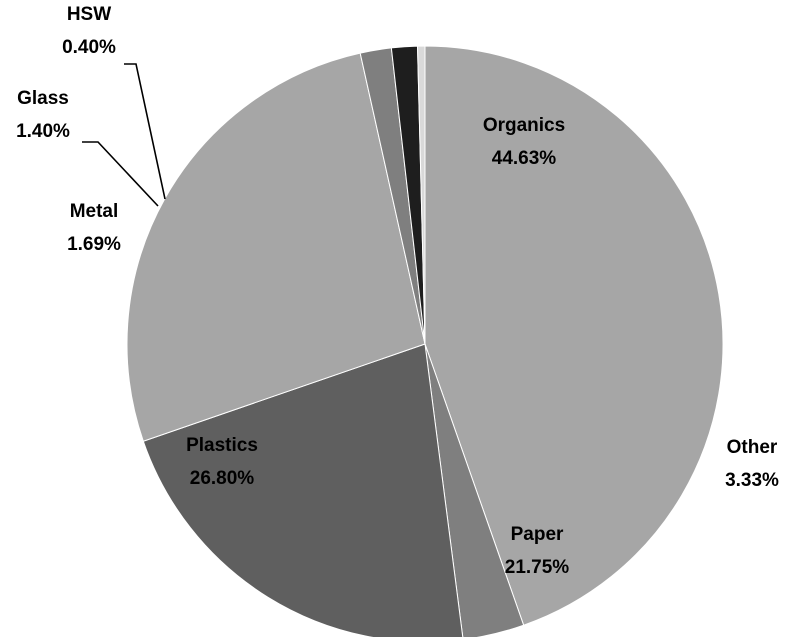  What do you see at coordinates (120, 174) in the screenshot?
I see `leader-line-glass` at bounding box center [120, 174].